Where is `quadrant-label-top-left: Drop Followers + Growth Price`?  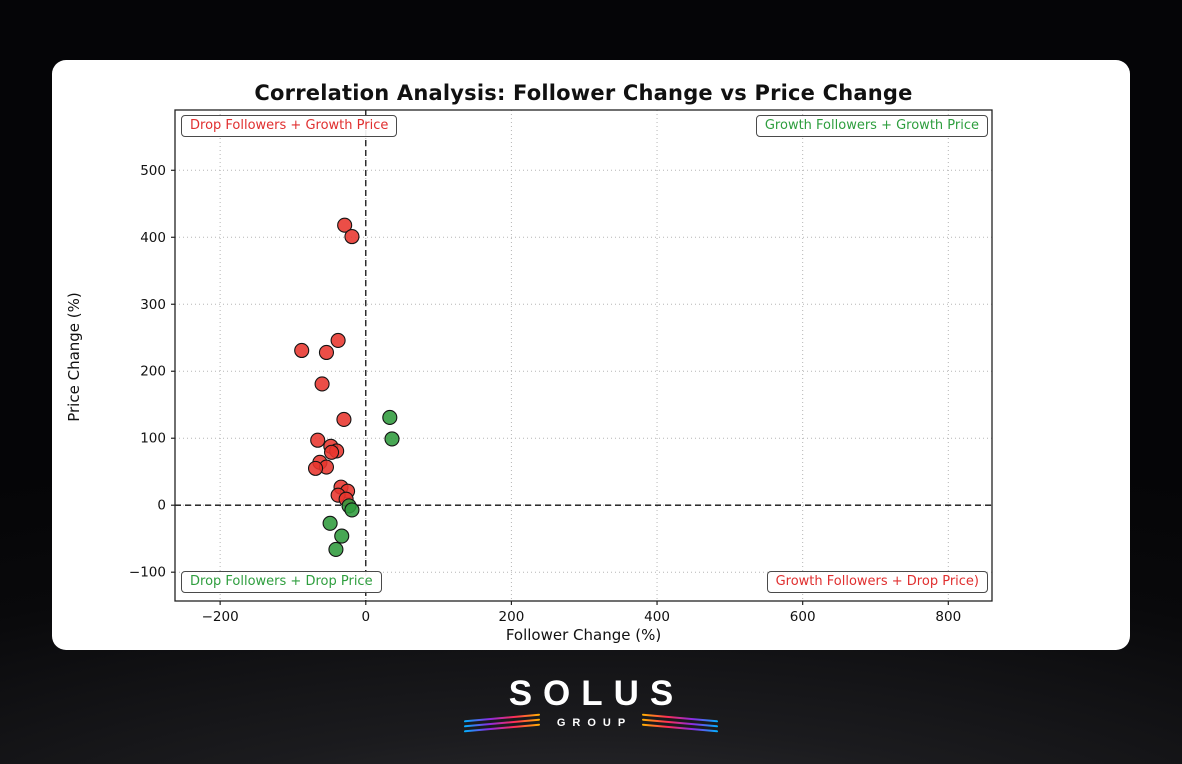
quadrant-label-top-left: Drop Followers + Growth Price is located at coordinates (289, 126).